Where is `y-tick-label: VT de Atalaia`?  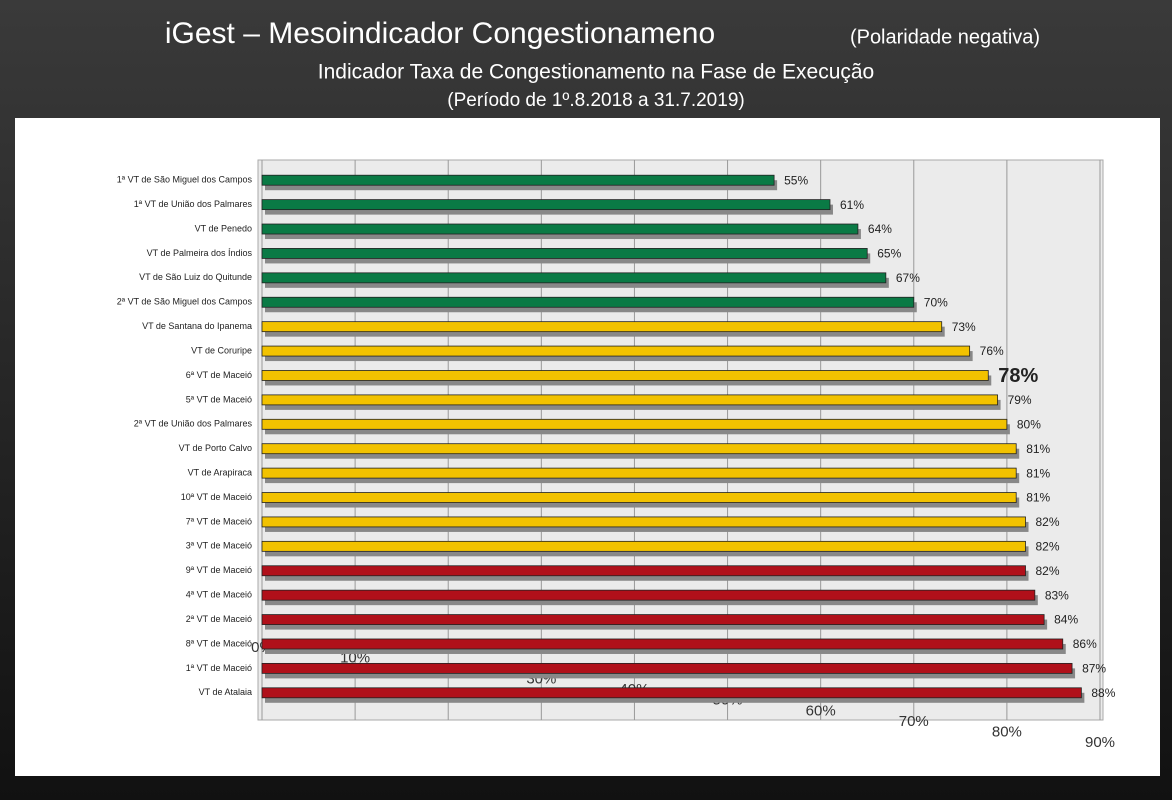 y-tick-label: VT de Atalaia is located at coordinates (225, 692).